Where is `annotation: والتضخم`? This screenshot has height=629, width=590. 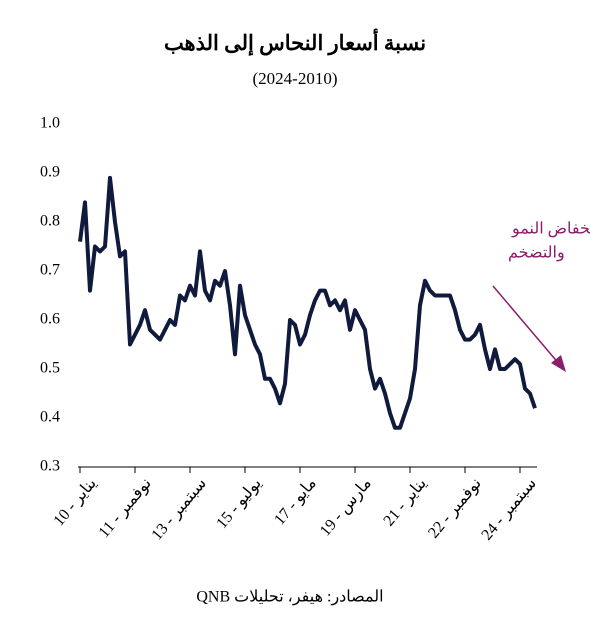
annotation: والتضخم is located at coordinates (536, 253).